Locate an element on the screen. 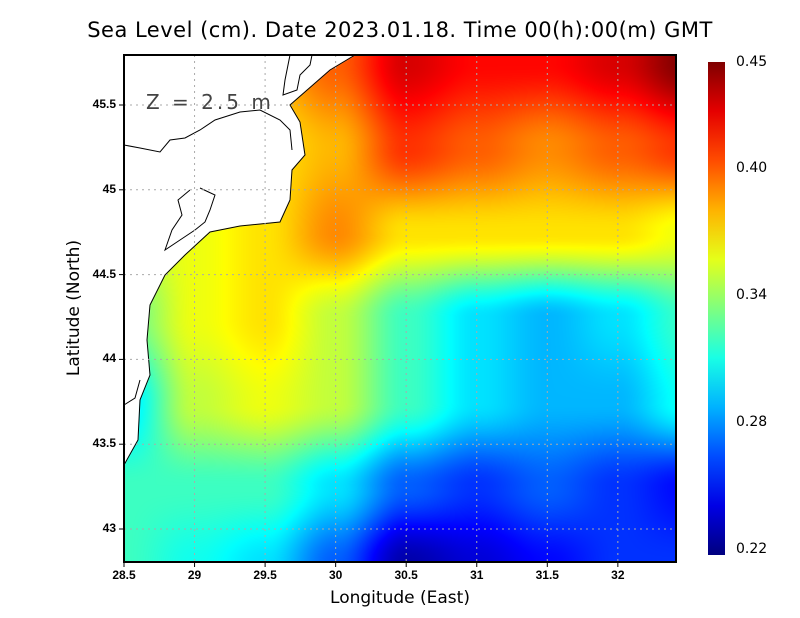 This screenshot has height=618, width=800. depth-annotation: Z = 2.5 m is located at coordinates (210, 102).